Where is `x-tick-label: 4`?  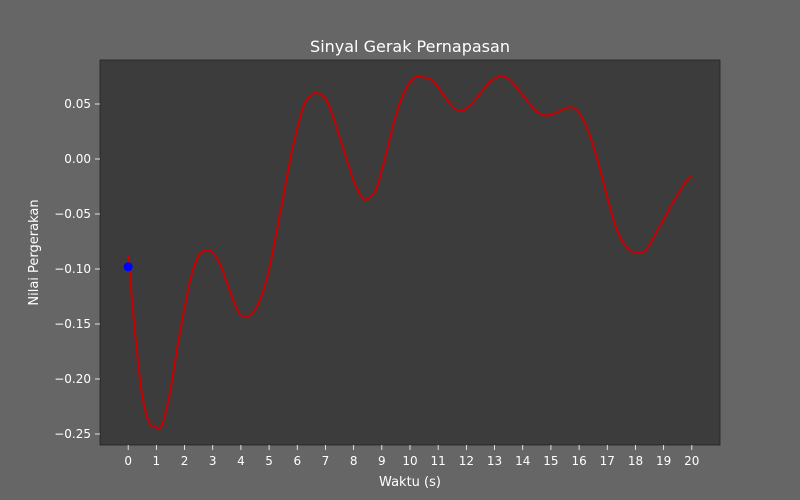 x-tick-label: 4 is located at coordinates (241, 461).